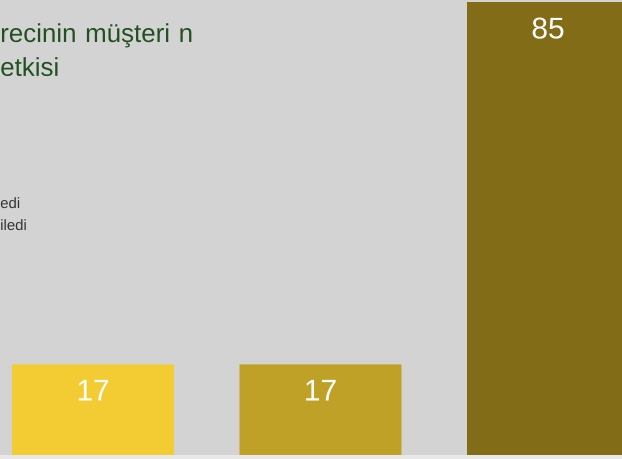  What do you see at coordinates (10, 202) in the screenshot?
I see `annotation: edi` at bounding box center [10, 202].